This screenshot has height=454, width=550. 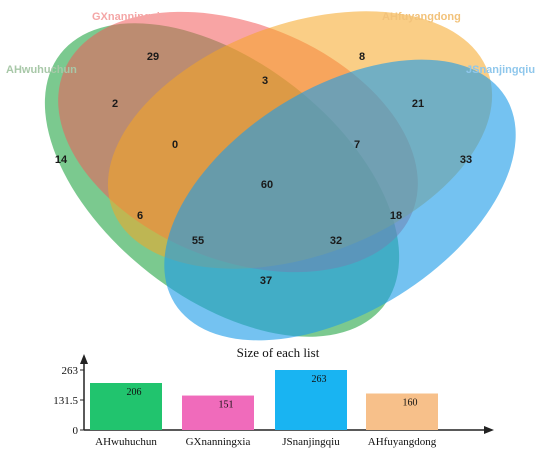 I want to click on bar-value-label: 160, so click(x=410, y=402).